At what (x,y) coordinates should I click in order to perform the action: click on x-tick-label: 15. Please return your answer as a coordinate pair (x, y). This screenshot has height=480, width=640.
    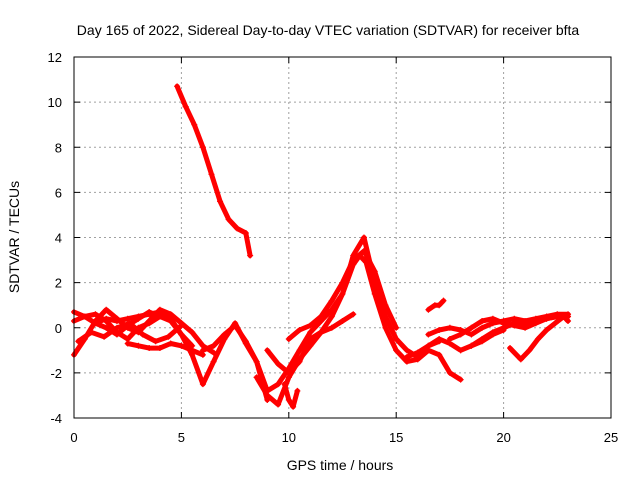
    Looking at the image, I should click on (396, 437).